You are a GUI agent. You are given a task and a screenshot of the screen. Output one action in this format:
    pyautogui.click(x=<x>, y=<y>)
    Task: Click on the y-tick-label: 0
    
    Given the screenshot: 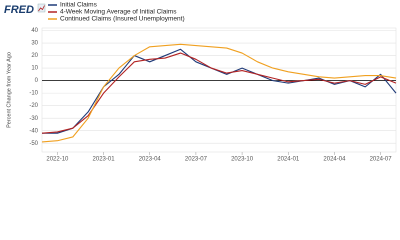 What is the action you would take?
    pyautogui.click(x=37, y=81)
    